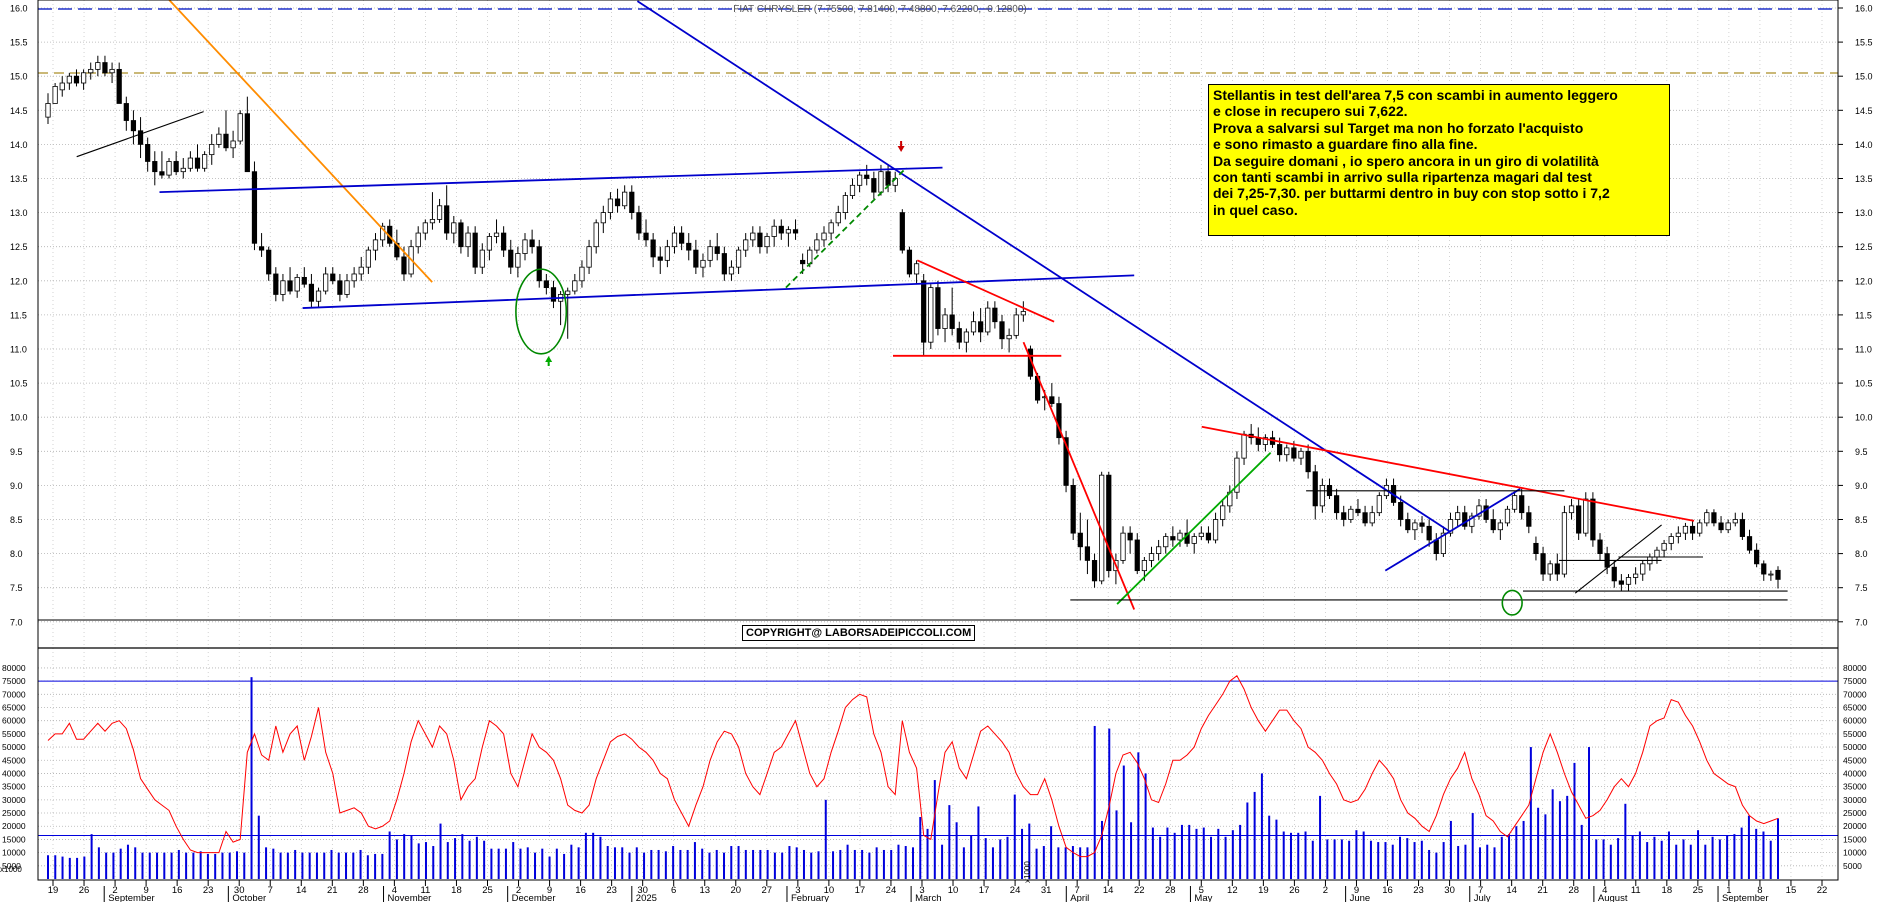  I want to click on month-label: March, so click(928, 897).